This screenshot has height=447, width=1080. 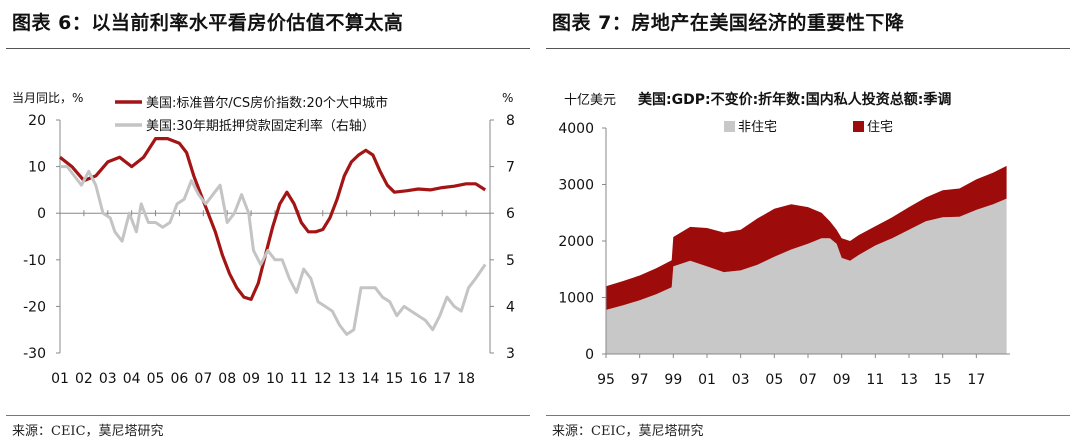 I want to click on y-axis-label-right: %, so click(x=507, y=98).